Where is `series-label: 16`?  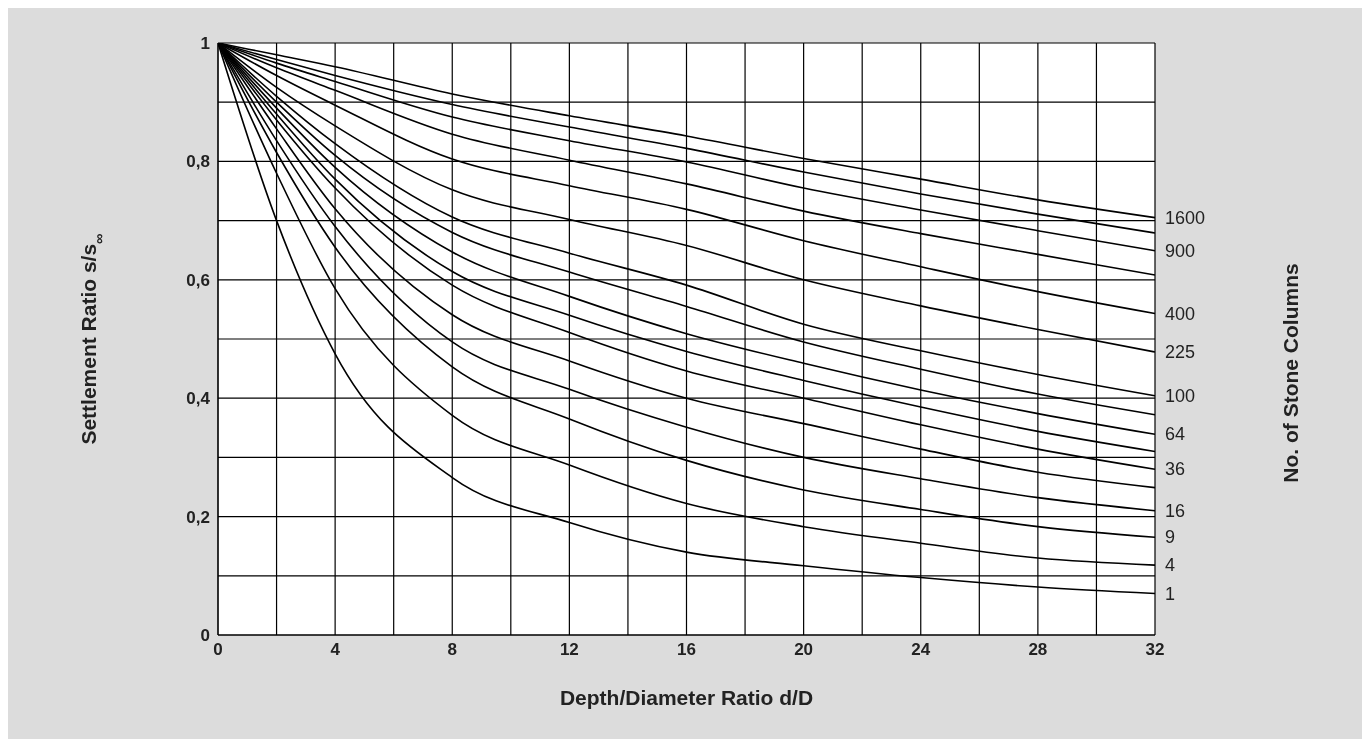
series-label: 16 is located at coordinates (1175, 510).